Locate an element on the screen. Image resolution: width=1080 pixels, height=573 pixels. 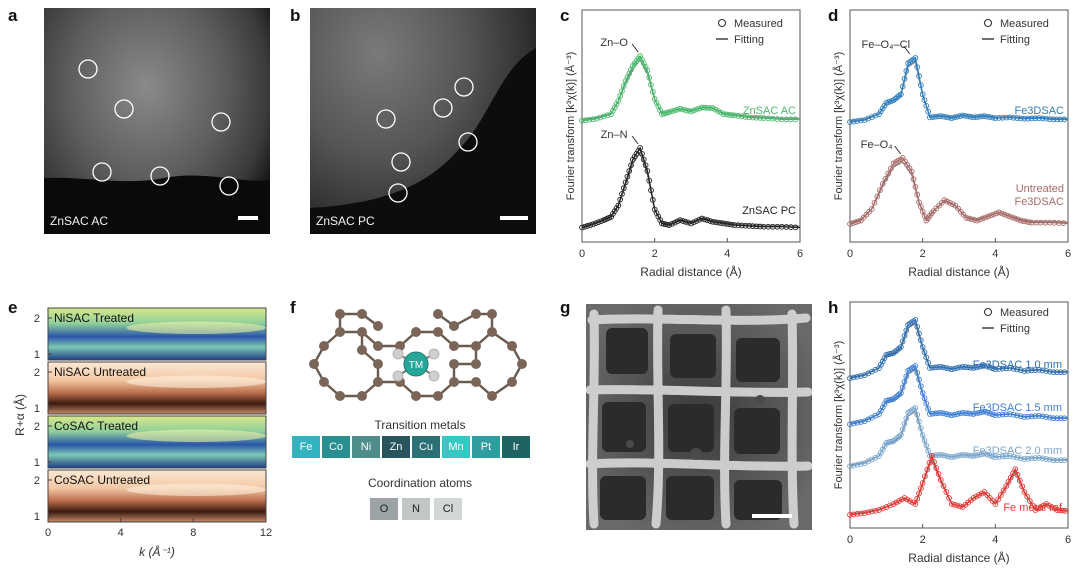
metal-chip-ni: Ni is located at coordinates (366, 447).